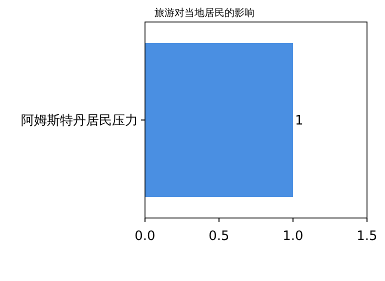  Describe the element at coordinates (145, 236) in the screenshot. I see `x-tick-label: 0.0` at that location.